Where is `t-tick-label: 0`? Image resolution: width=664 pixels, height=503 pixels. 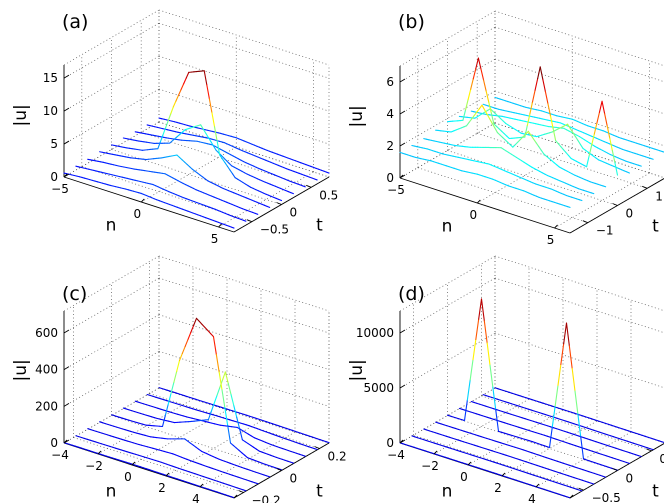
t-tick-label: 0 is located at coordinates (630, 214).